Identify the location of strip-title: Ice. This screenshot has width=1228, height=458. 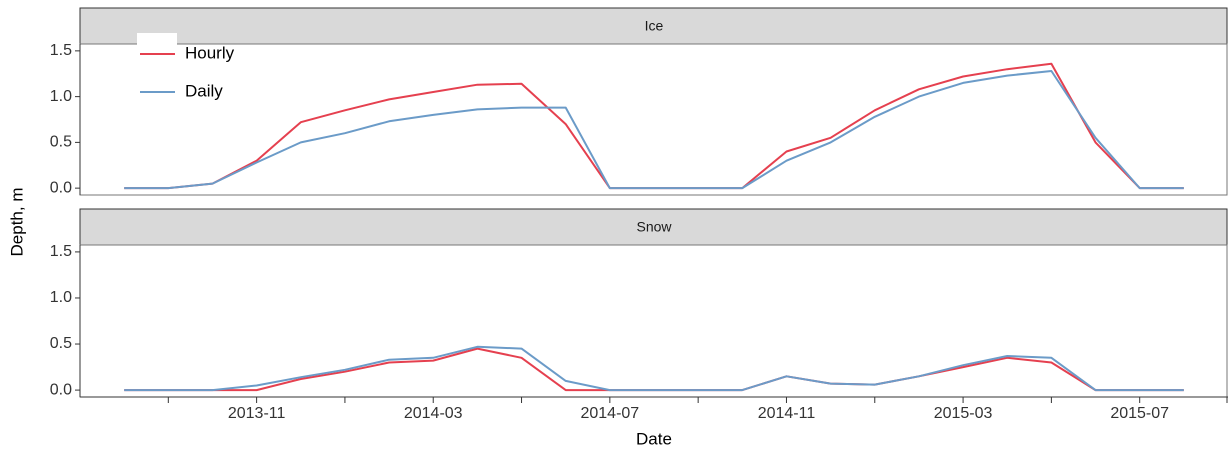
(654, 26).